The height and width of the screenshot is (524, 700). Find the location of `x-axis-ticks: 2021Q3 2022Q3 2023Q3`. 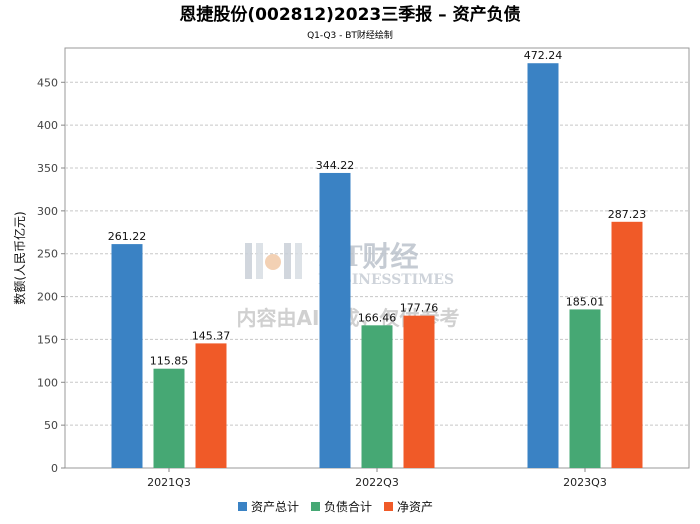

x-axis-ticks: 2021Q3 2022Q3 2023Q3 is located at coordinates (377, 478).